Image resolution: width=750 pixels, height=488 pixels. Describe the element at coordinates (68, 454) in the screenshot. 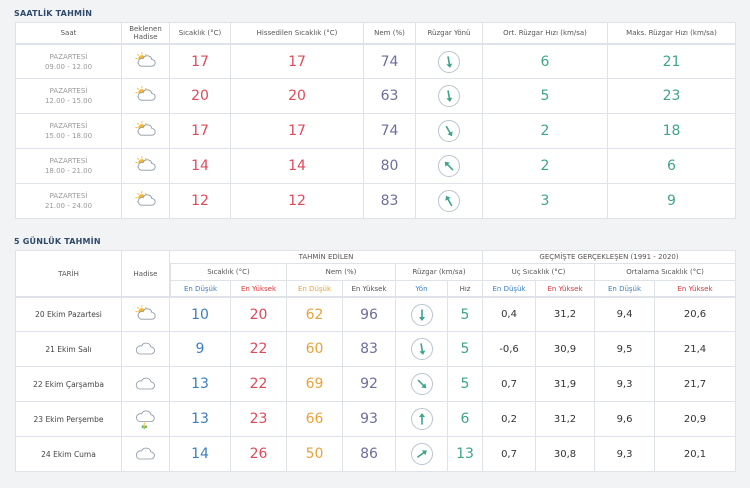

I see `date-label: 24 Ekim Cuma` at that location.